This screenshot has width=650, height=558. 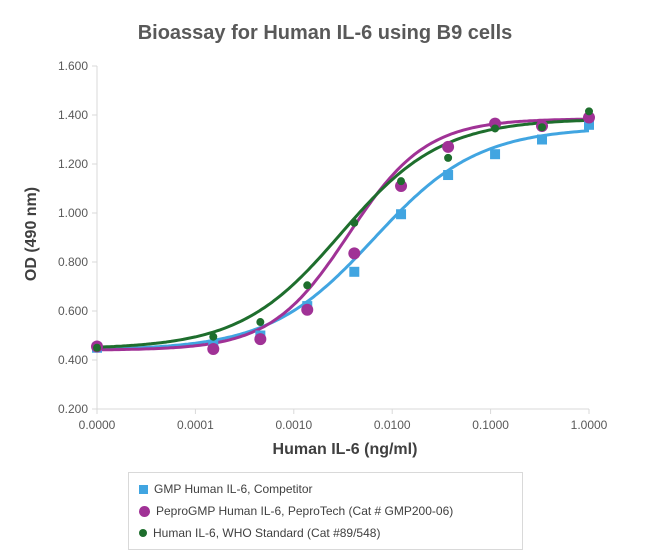 What do you see at coordinates (73, 115) in the screenshot?
I see `y-tick-label: 1.400` at bounding box center [73, 115].